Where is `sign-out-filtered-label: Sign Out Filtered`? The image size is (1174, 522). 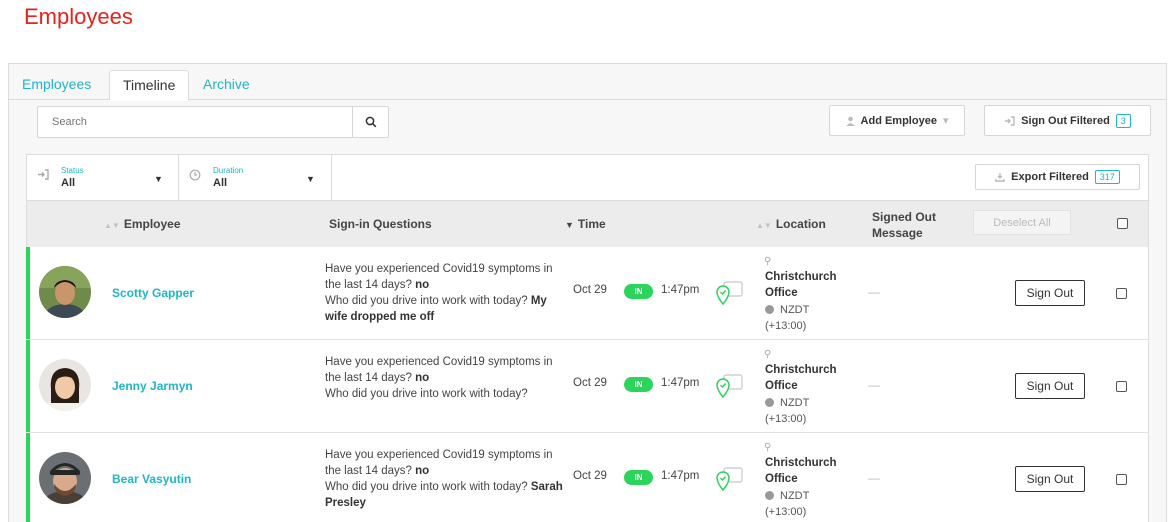 sign-out-filtered-label: Sign Out Filtered is located at coordinates (1065, 120).